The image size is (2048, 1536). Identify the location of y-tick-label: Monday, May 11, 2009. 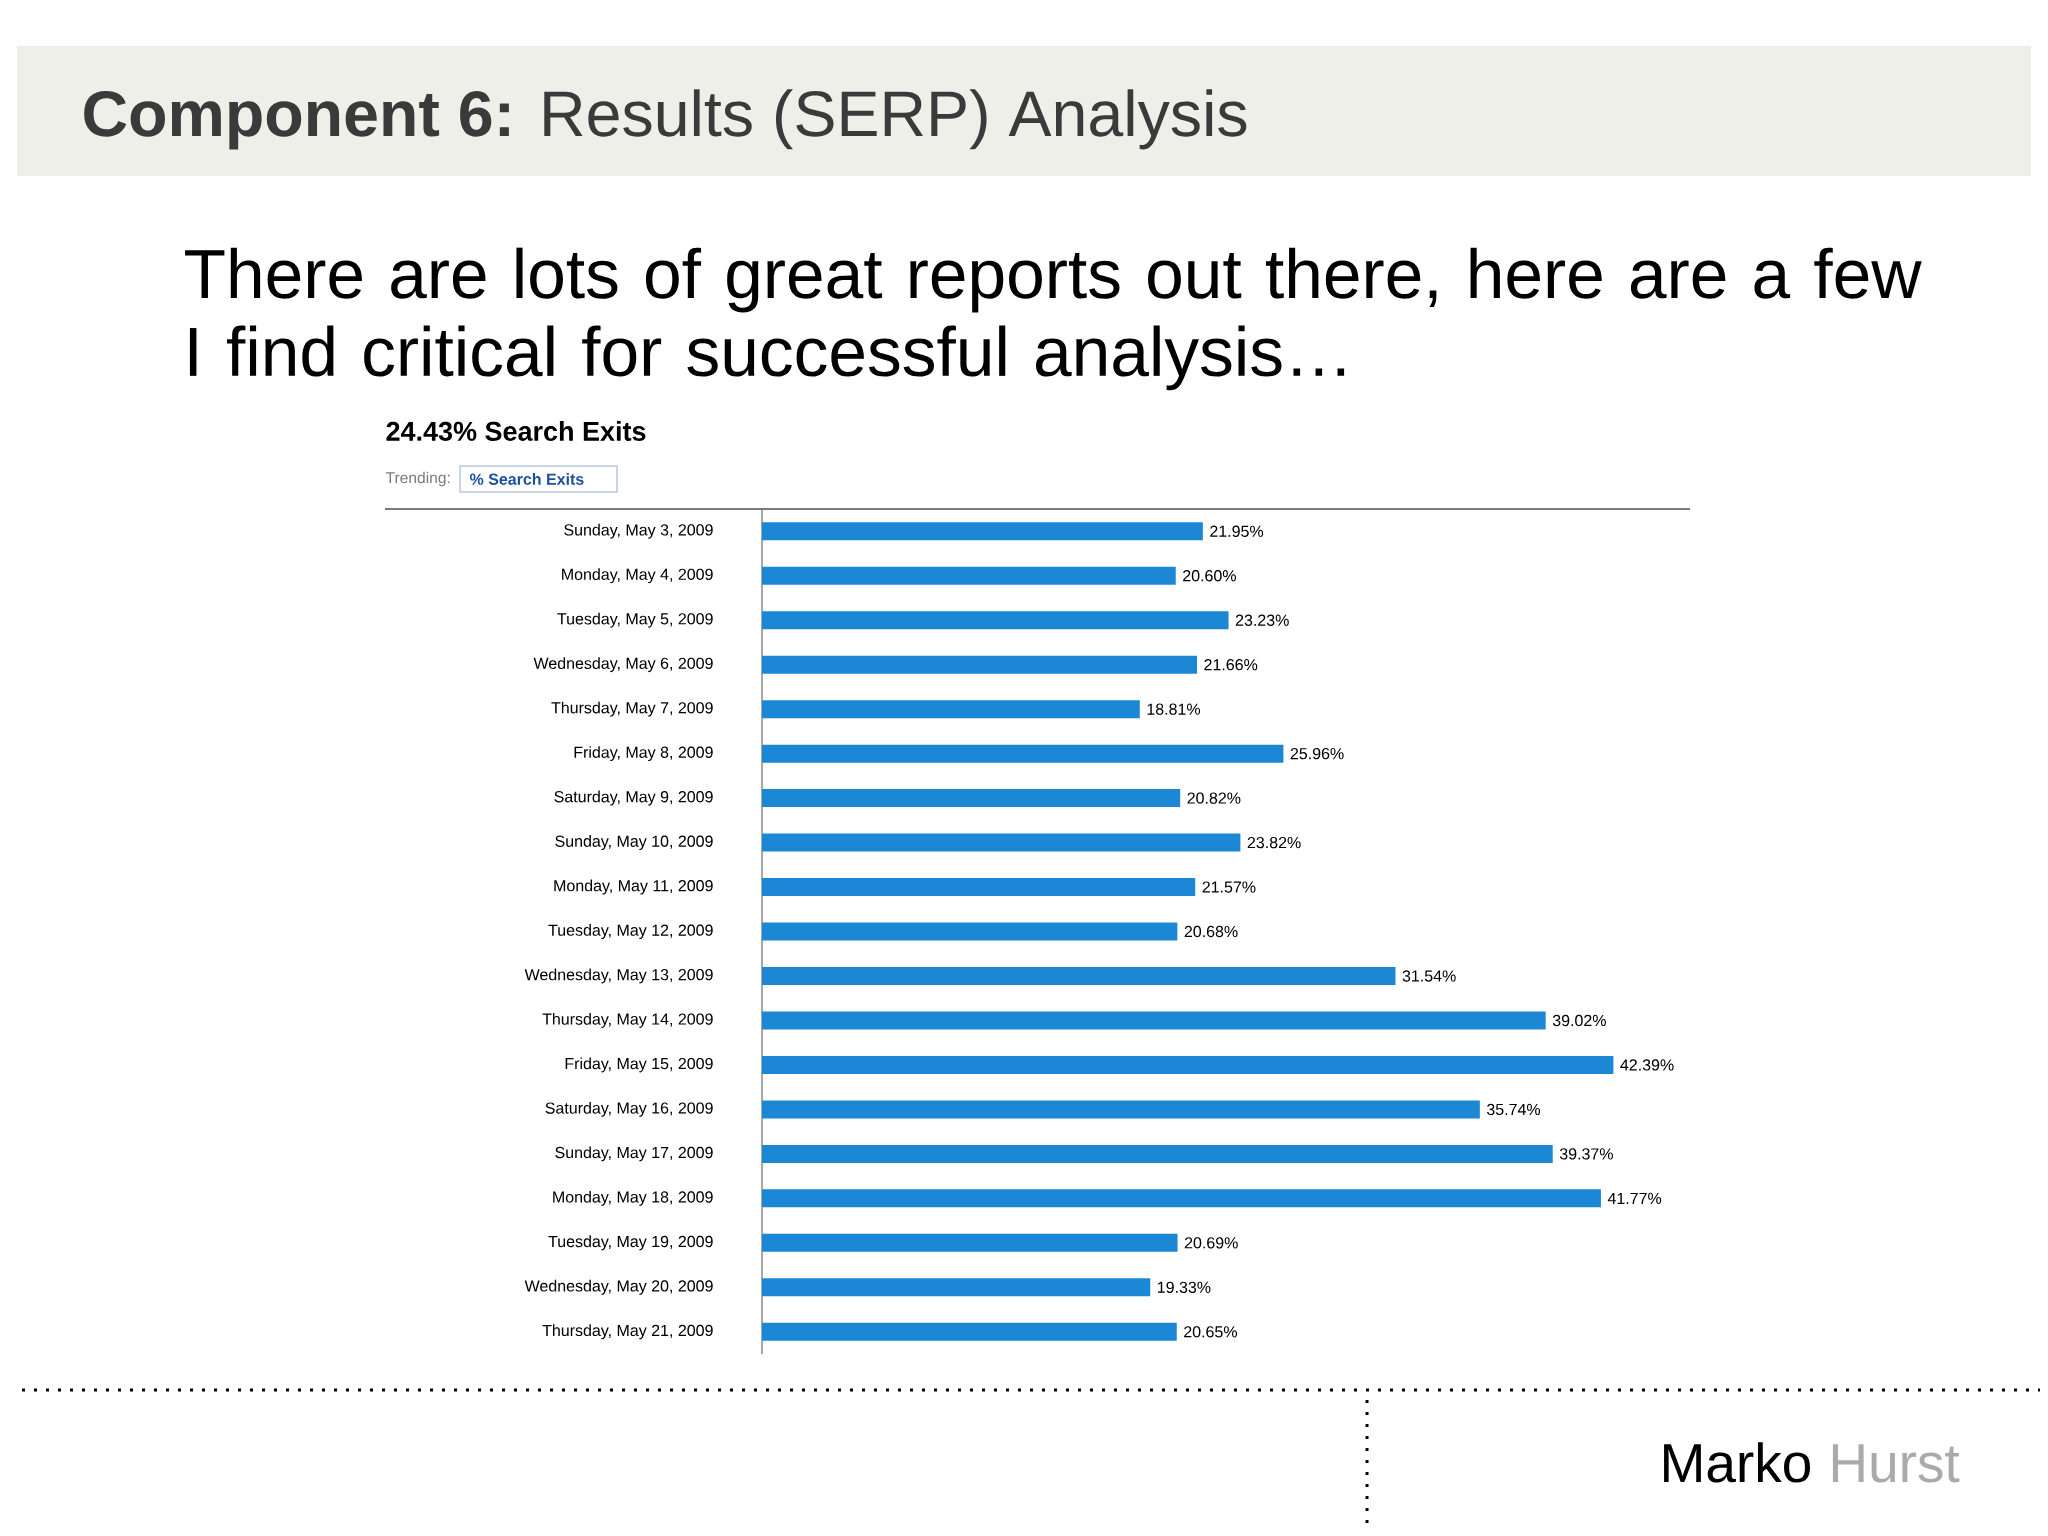
(633, 887).